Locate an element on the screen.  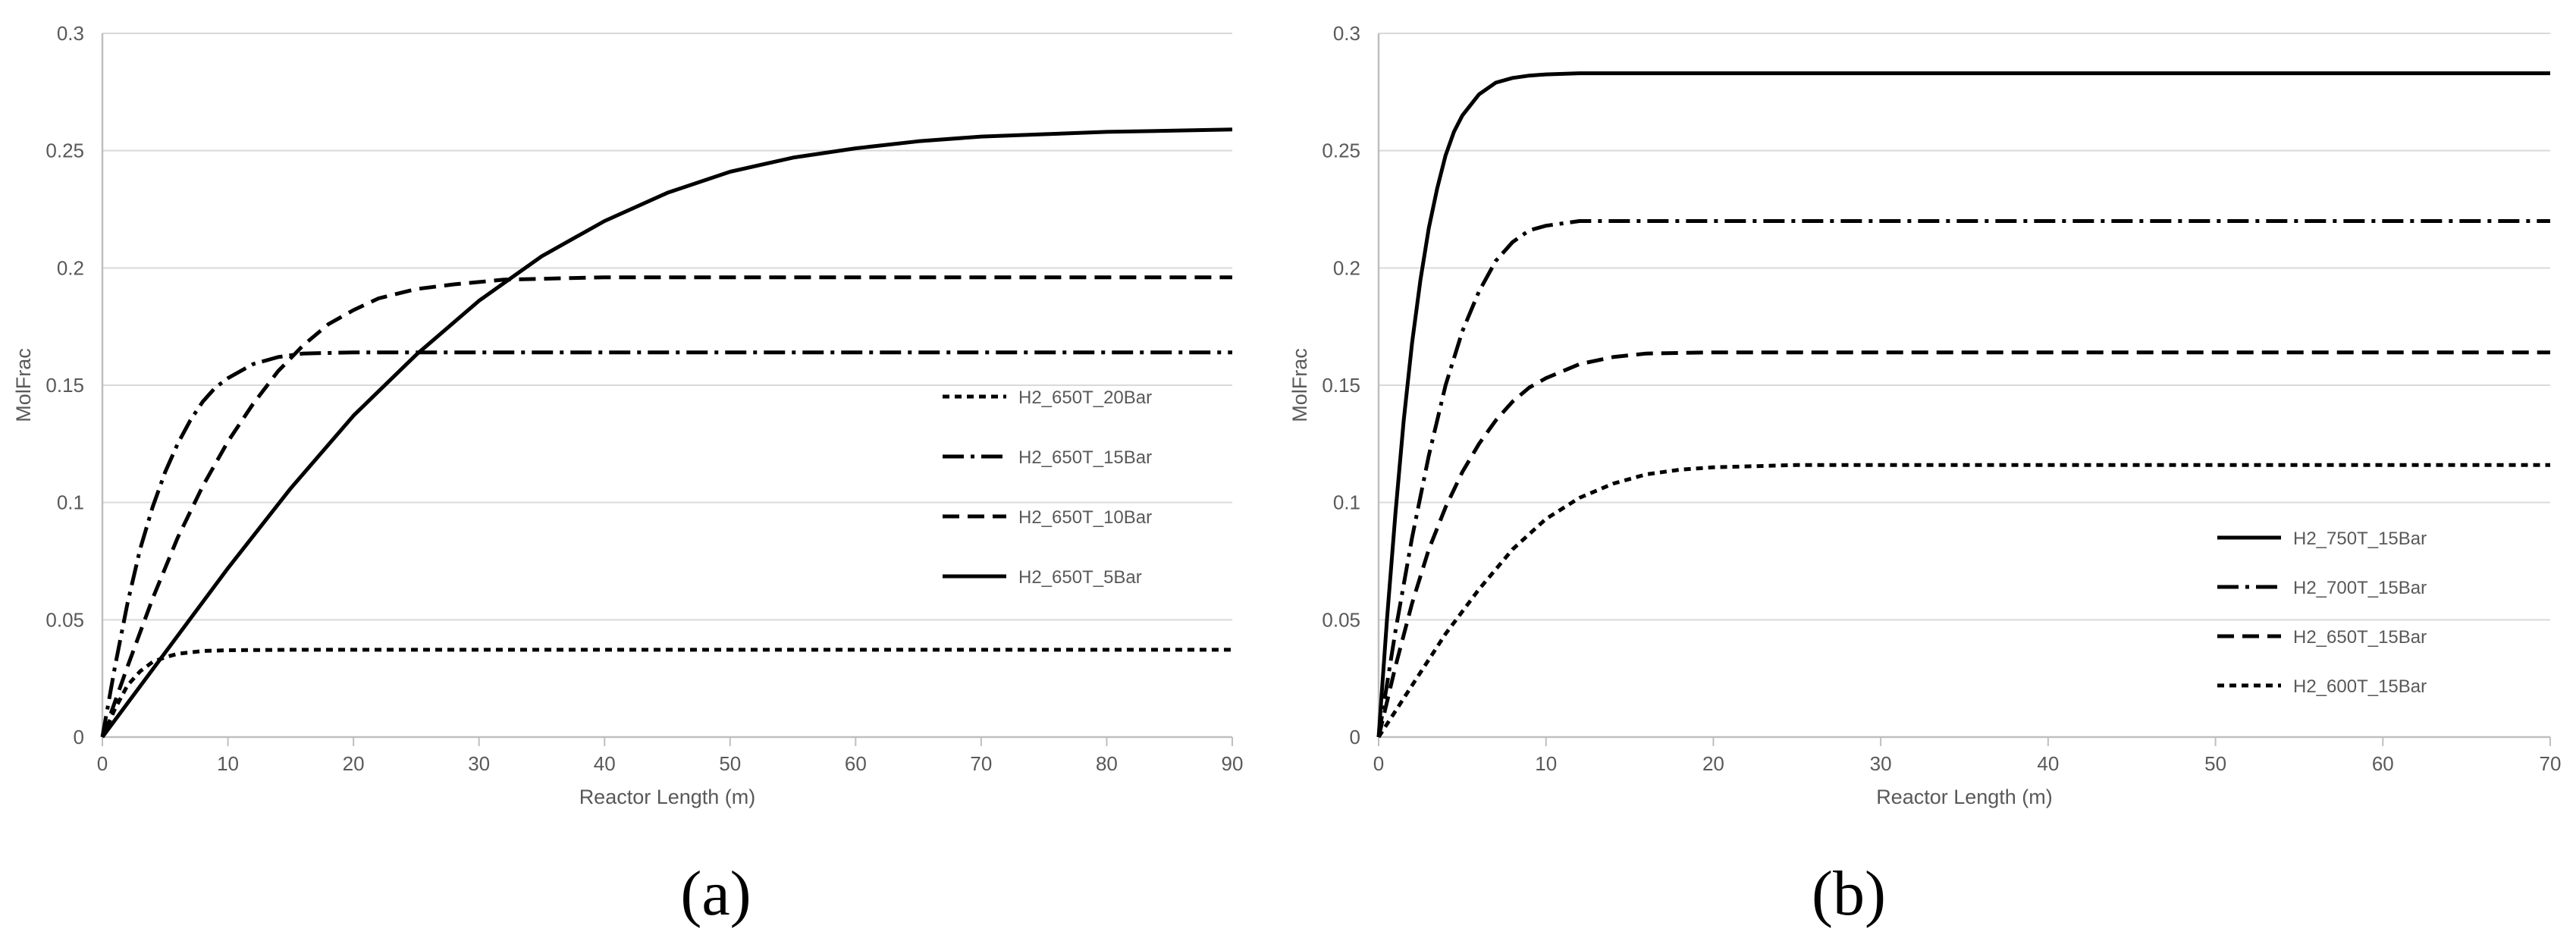
panel-a-caption: (a) is located at coordinates (715, 893).